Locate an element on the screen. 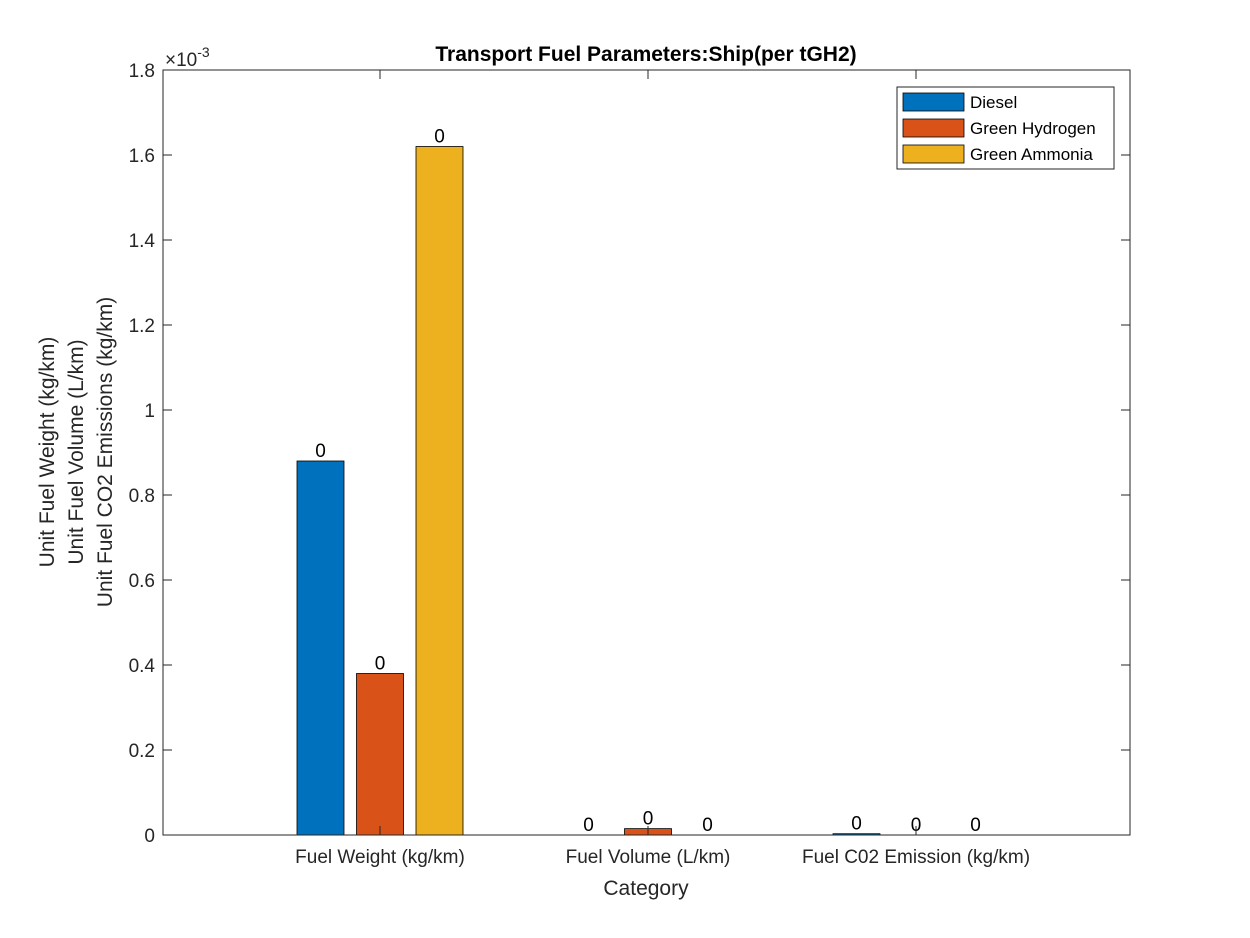 This screenshot has height=938, width=1250. legend-swatch-green-ammonia is located at coordinates (933, 154).